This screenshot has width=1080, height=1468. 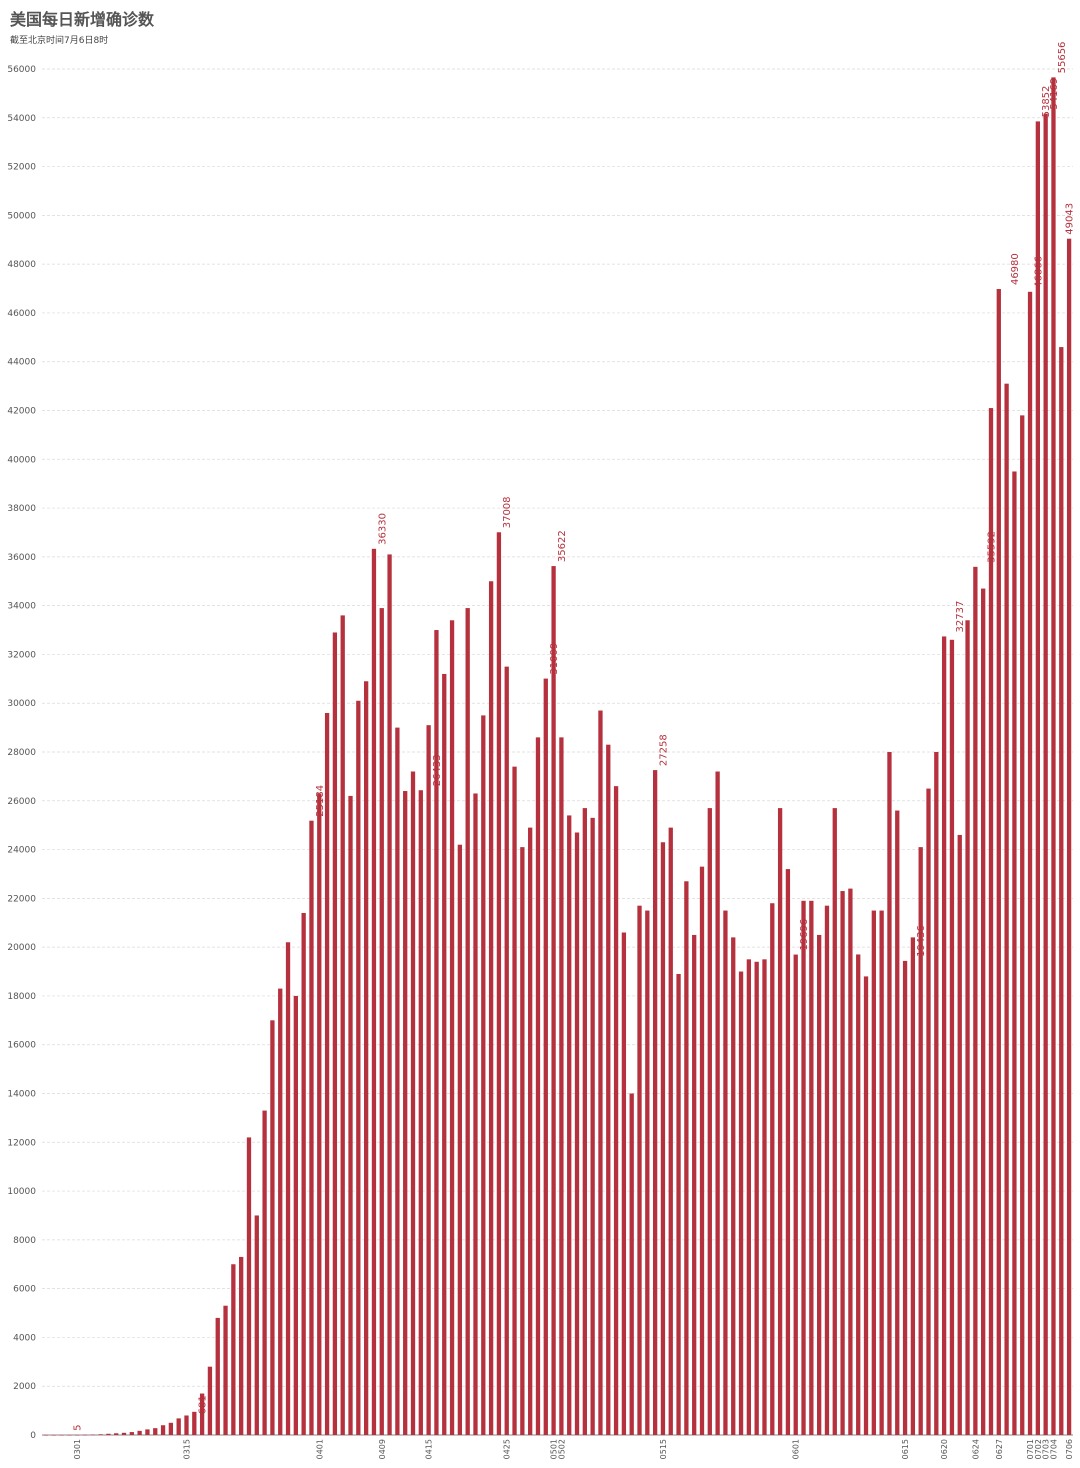 I want to click on y-tick-label: 14000, so click(x=21, y=1095).